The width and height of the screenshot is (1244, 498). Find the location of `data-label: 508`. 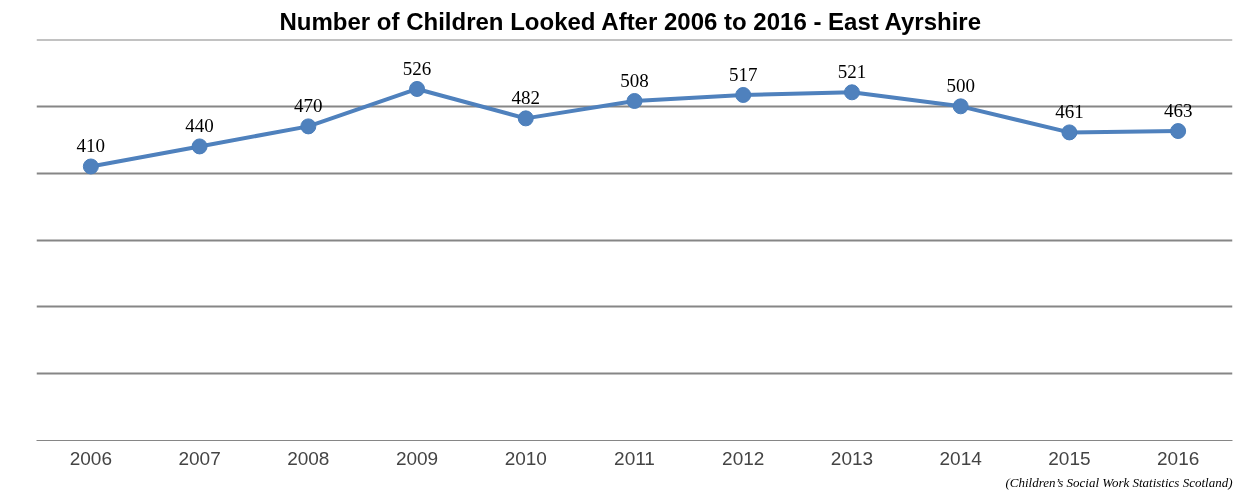

data-label: 508 is located at coordinates (634, 80).